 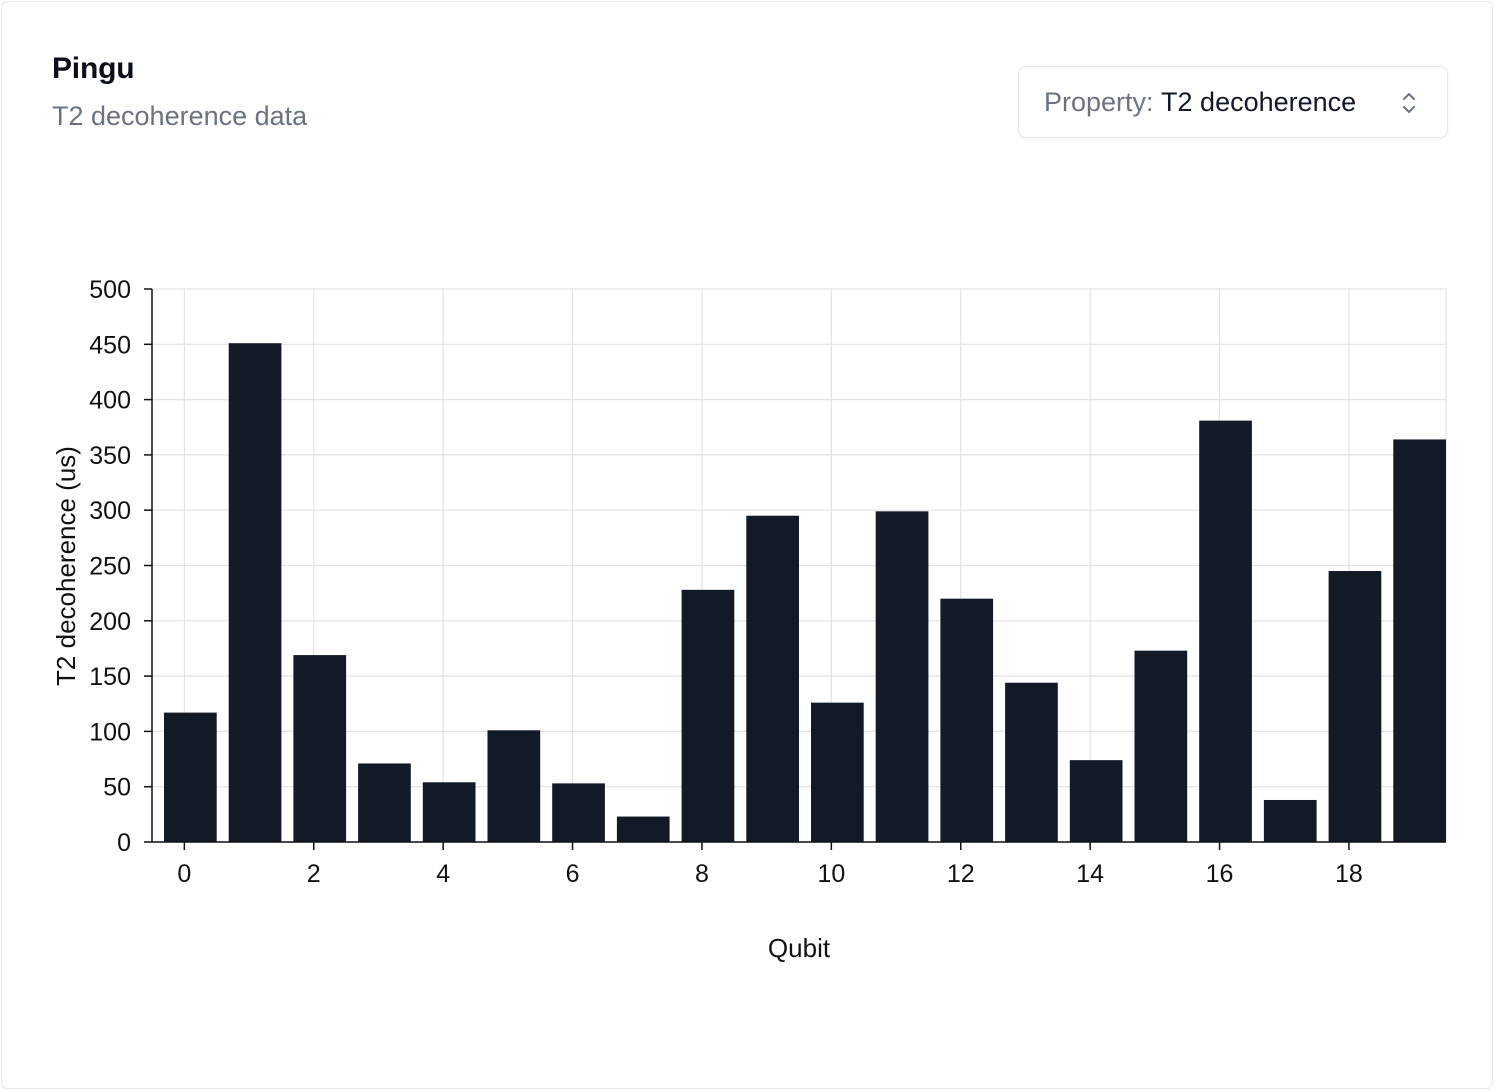 What do you see at coordinates (443, 874) in the screenshot?
I see `x-tick-label: 4` at bounding box center [443, 874].